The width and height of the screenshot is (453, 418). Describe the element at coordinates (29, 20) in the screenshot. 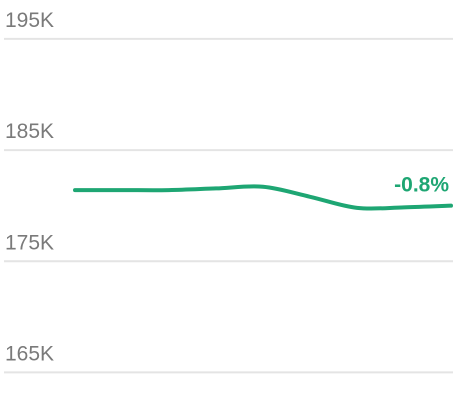

I see `y-tick-label: 195K` at that location.